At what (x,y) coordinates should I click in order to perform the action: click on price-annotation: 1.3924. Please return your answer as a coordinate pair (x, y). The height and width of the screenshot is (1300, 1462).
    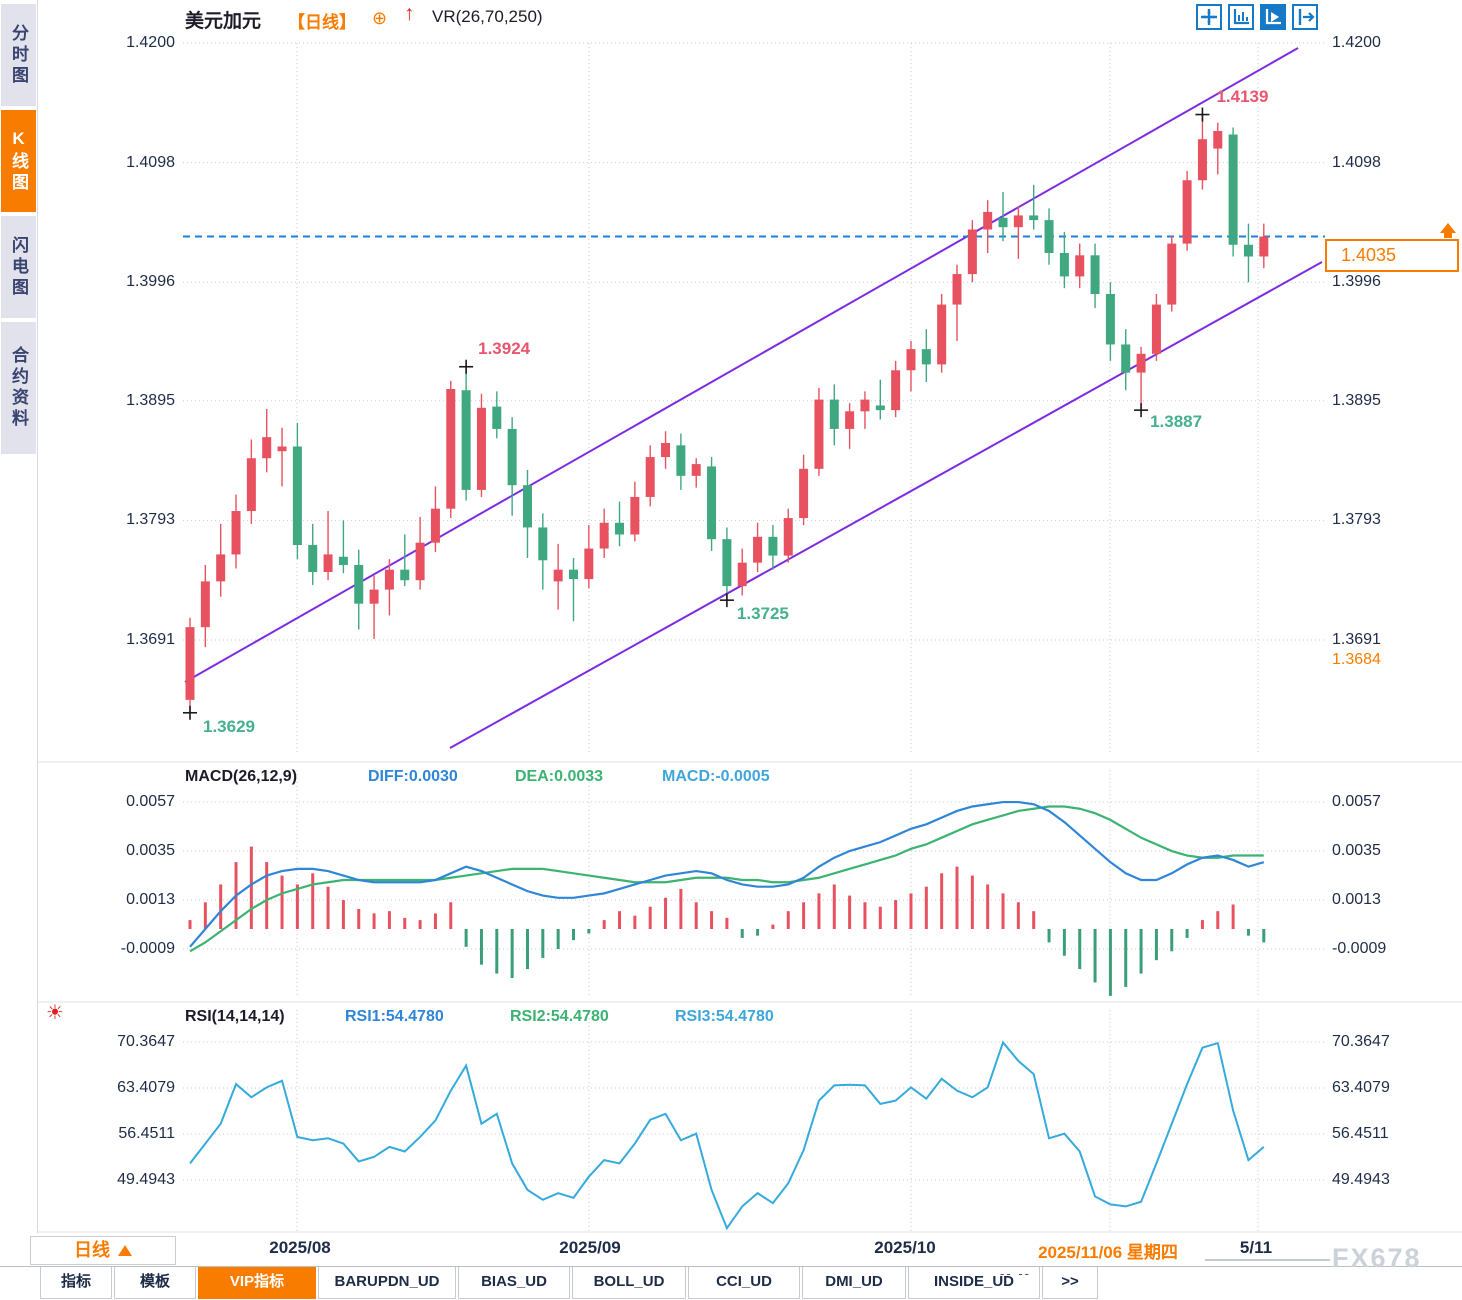
    Looking at the image, I should click on (504, 348).